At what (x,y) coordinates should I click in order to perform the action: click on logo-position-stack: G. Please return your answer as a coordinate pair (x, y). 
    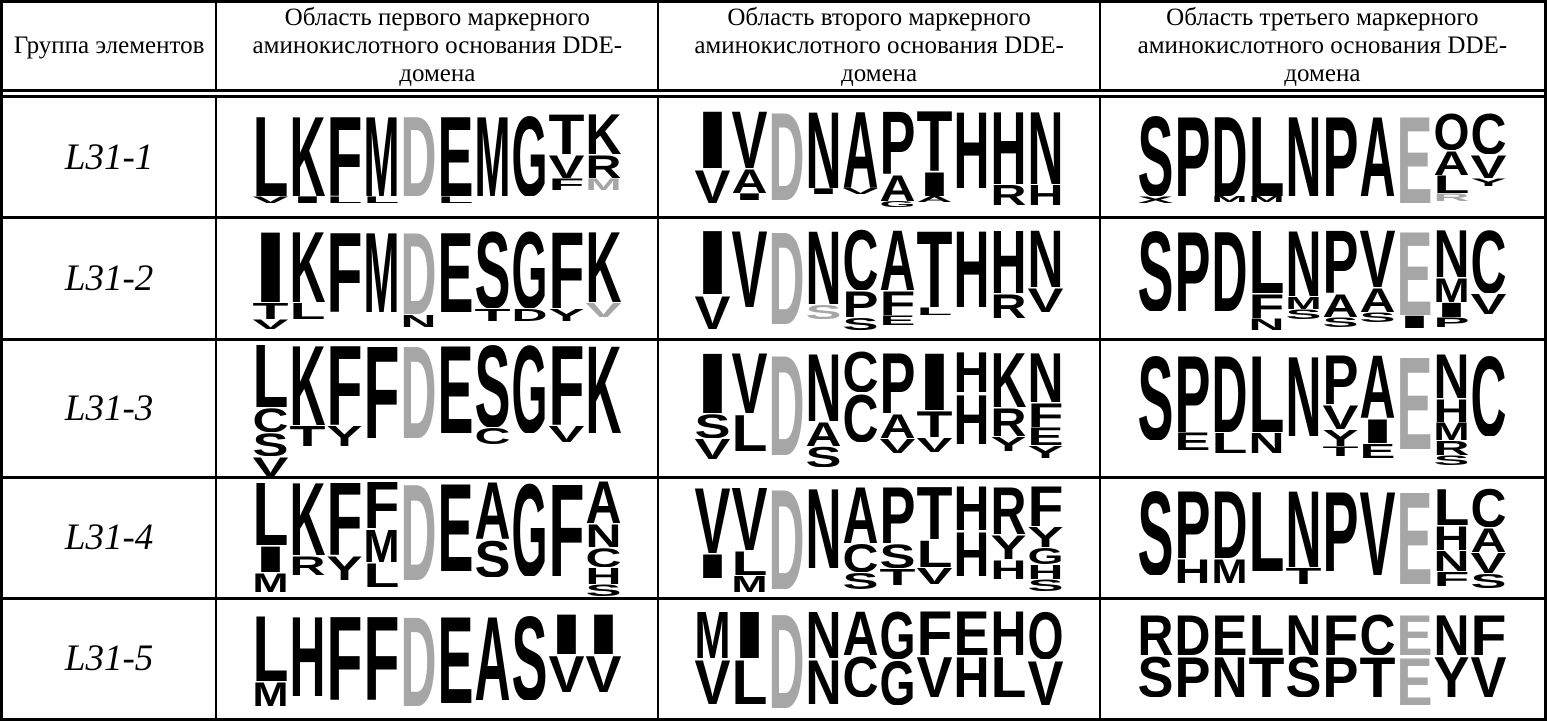
    Looking at the image, I should click on (529, 387).